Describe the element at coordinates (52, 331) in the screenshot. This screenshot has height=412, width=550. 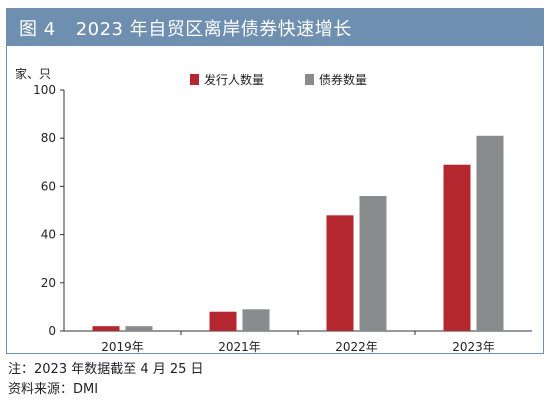
I see `y-tick-label: 0` at that location.